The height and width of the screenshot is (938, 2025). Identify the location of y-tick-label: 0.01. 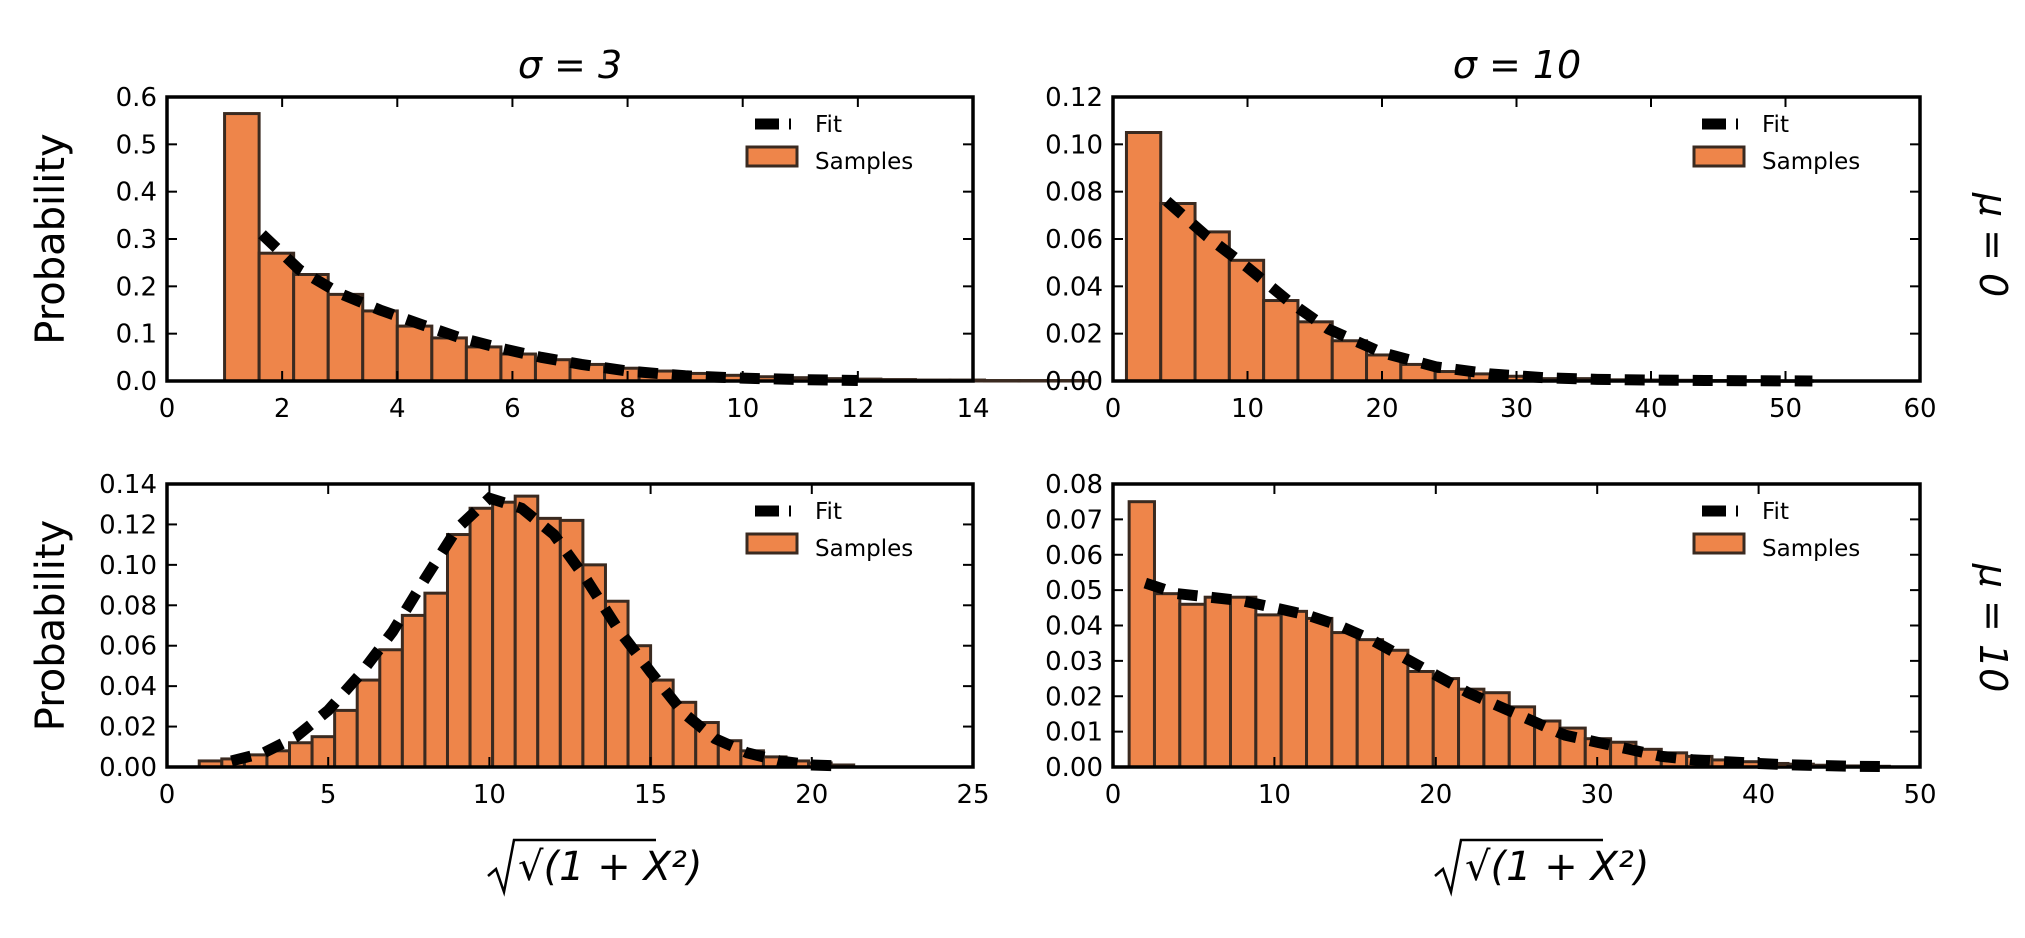
(1074, 733).